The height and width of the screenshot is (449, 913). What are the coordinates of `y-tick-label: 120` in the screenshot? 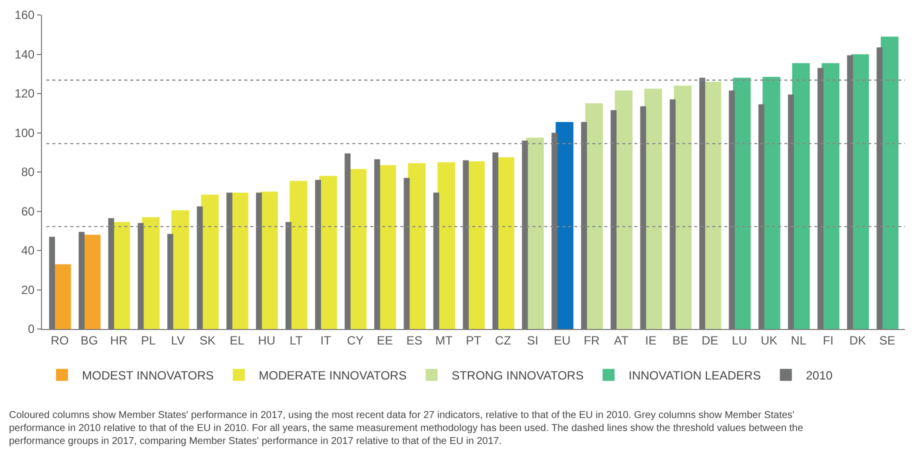 It's located at (24, 93).